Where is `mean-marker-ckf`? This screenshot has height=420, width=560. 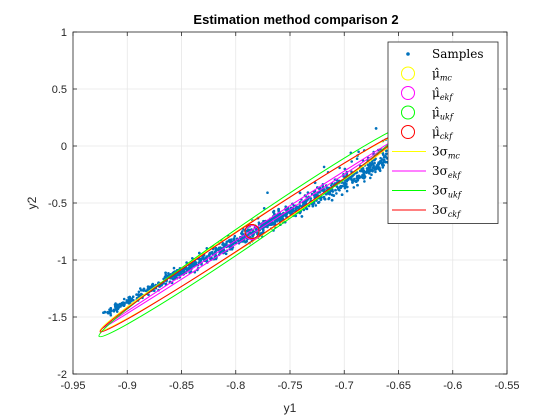 mean-marker-ckf is located at coordinates (252, 231).